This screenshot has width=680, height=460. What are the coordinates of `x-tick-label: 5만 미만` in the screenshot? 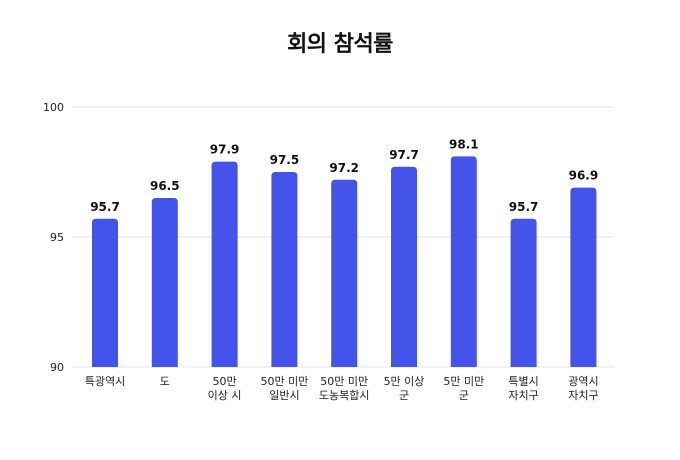 It's located at (463, 381).